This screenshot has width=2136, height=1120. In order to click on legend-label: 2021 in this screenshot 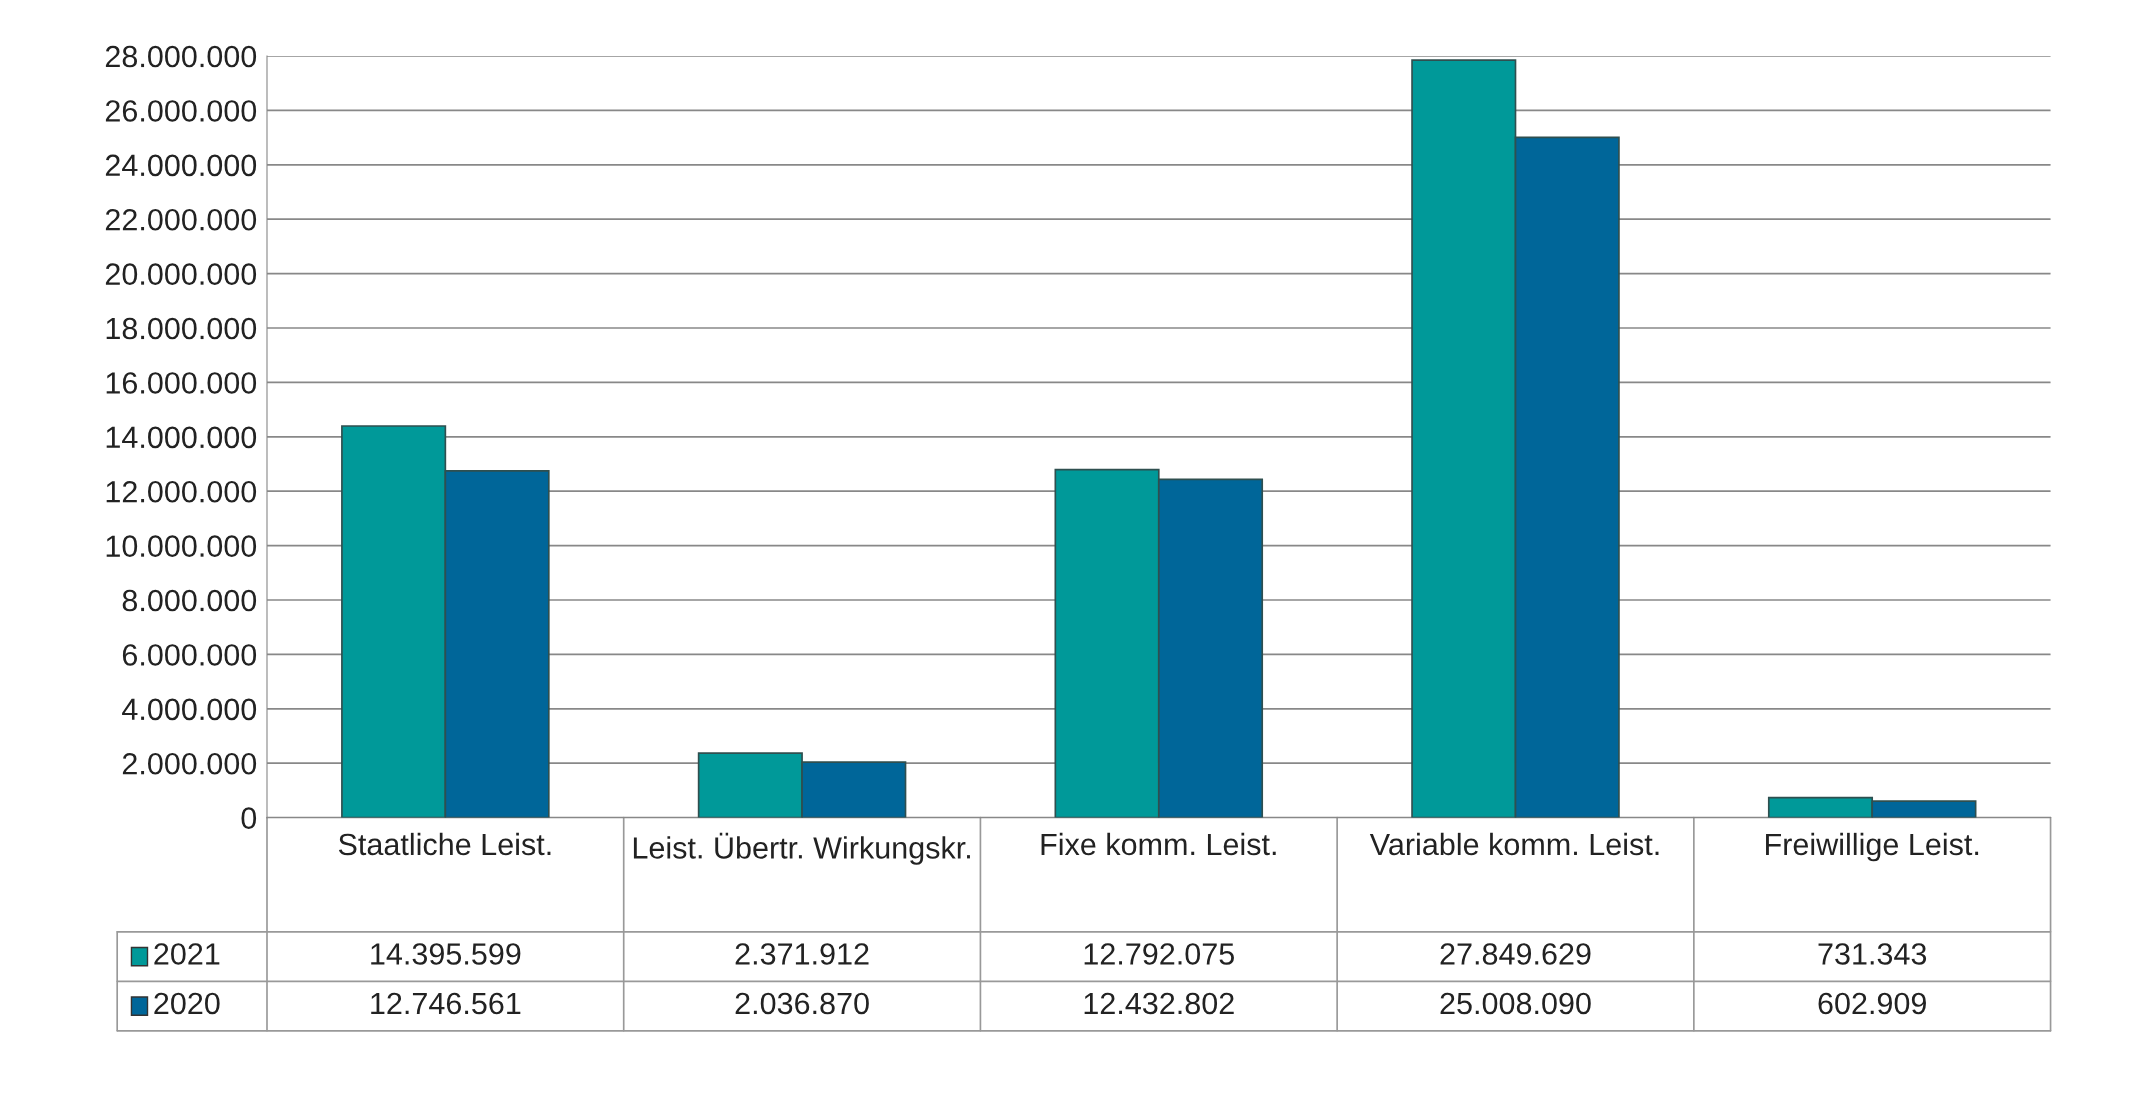, I will do `click(187, 954)`.